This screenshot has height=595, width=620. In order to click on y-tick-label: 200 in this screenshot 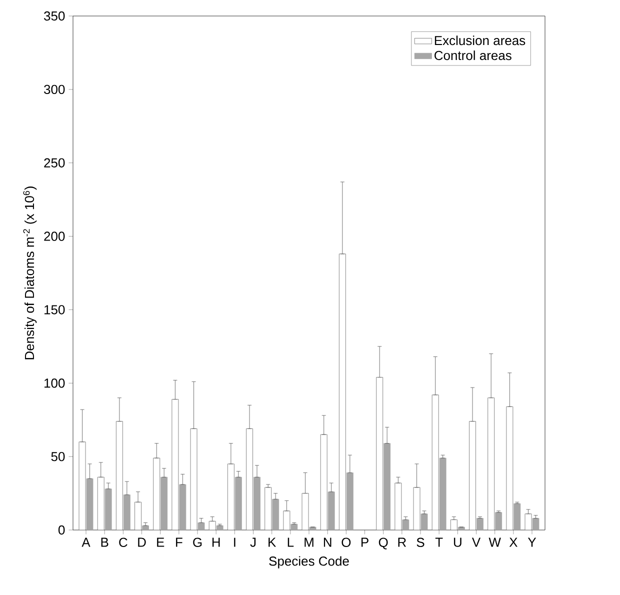, I will do `click(54, 236)`.